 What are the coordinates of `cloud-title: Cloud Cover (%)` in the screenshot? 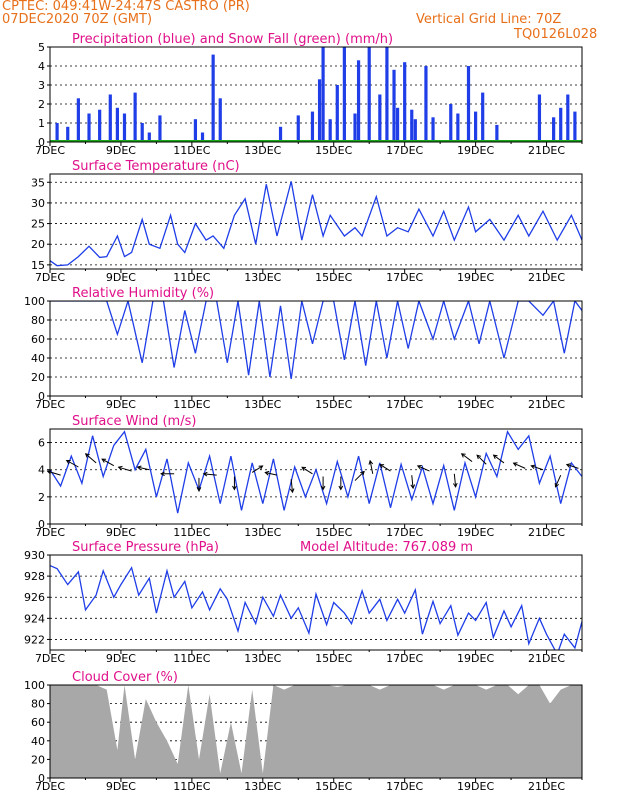 It's located at (125, 677).